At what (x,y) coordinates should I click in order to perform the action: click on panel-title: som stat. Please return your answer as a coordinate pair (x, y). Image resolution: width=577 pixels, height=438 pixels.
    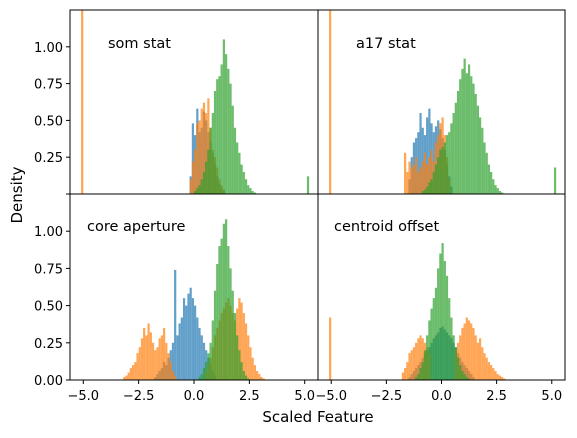
    Looking at the image, I should click on (139, 44).